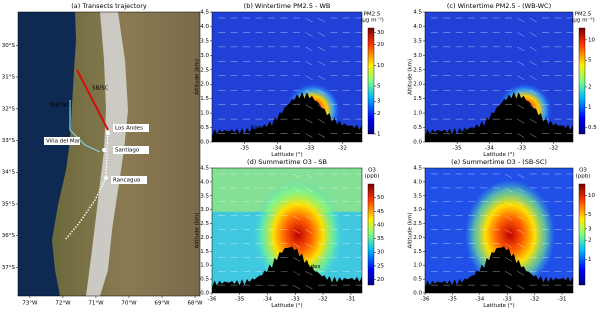 This screenshot has height=315, width=600. What do you see at coordinates (515, 126) in the screenshot?
I see `annotation: 5 ms⁻¹` at bounding box center [515, 126].